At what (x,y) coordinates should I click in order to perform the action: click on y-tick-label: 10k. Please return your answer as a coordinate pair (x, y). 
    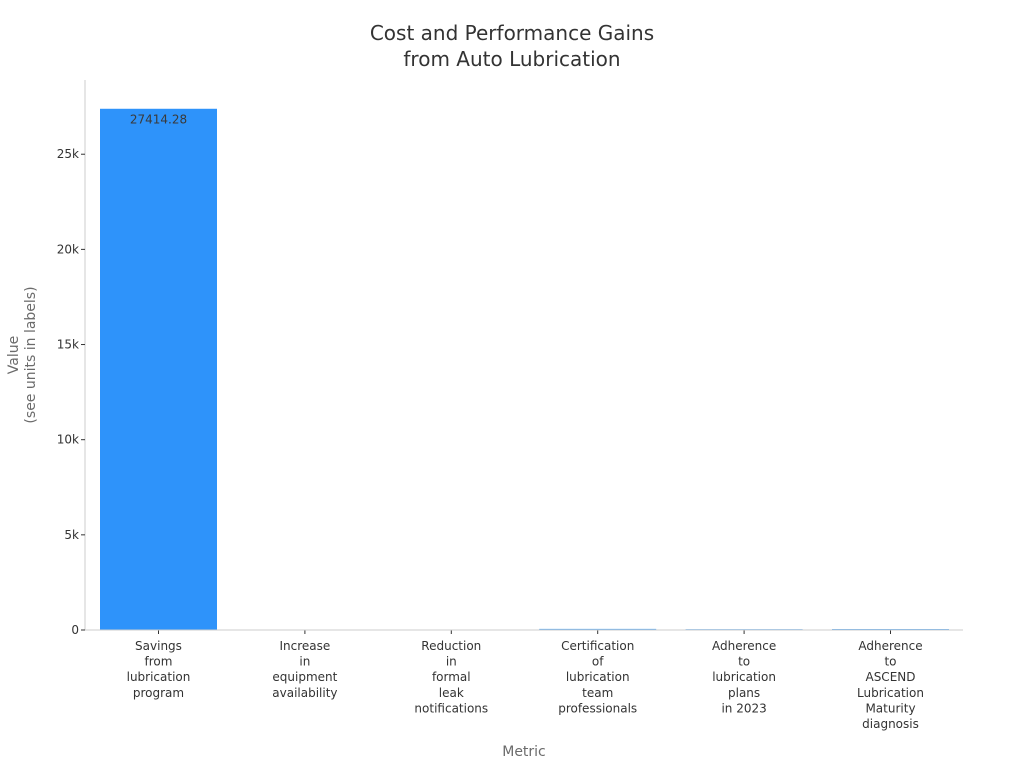
    Looking at the image, I should click on (68, 440).